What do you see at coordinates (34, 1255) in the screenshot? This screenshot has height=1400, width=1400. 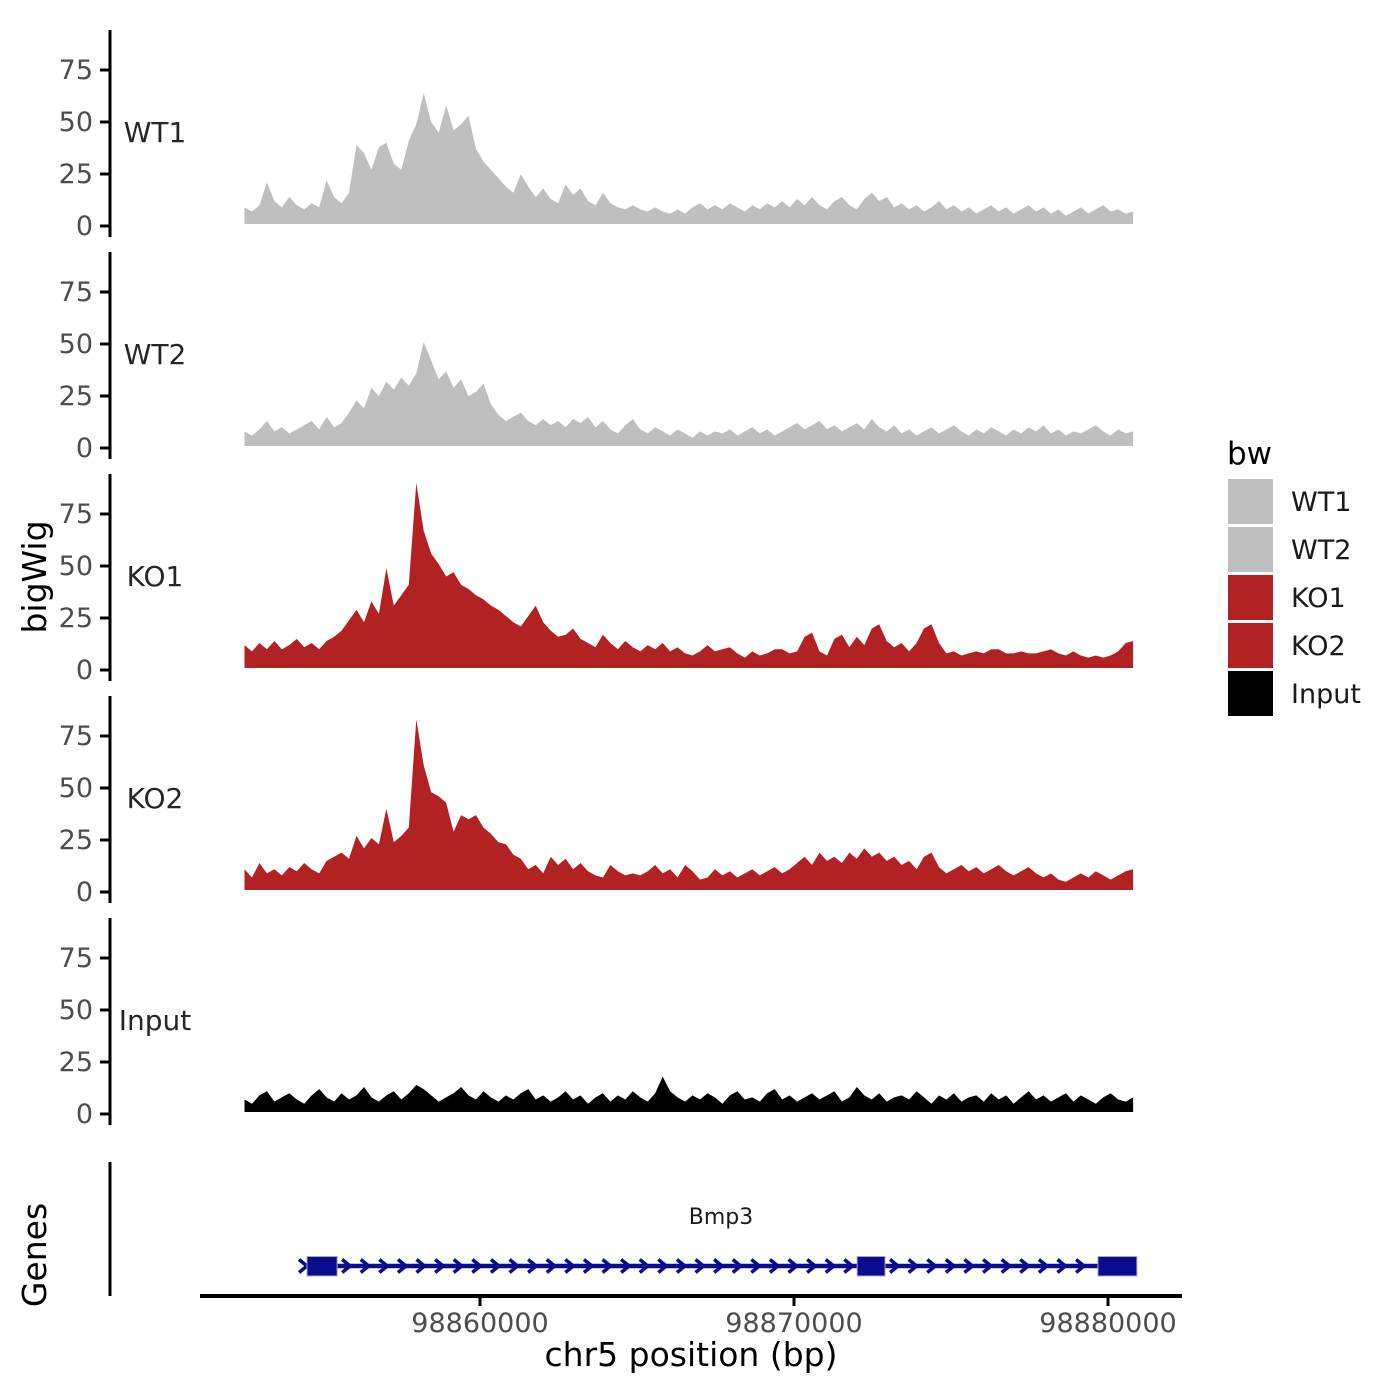 I see `y-axis-title-genes: Genes` at bounding box center [34, 1255].